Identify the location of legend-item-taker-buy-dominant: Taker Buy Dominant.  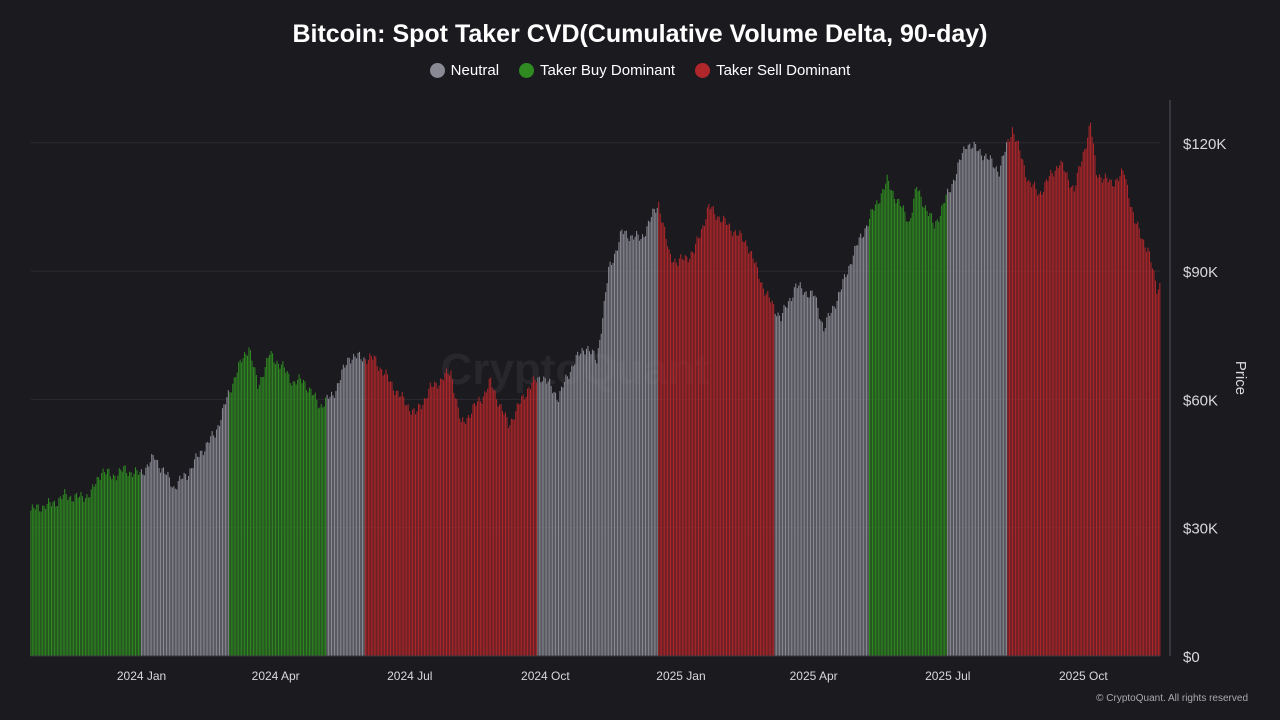
(597, 70).